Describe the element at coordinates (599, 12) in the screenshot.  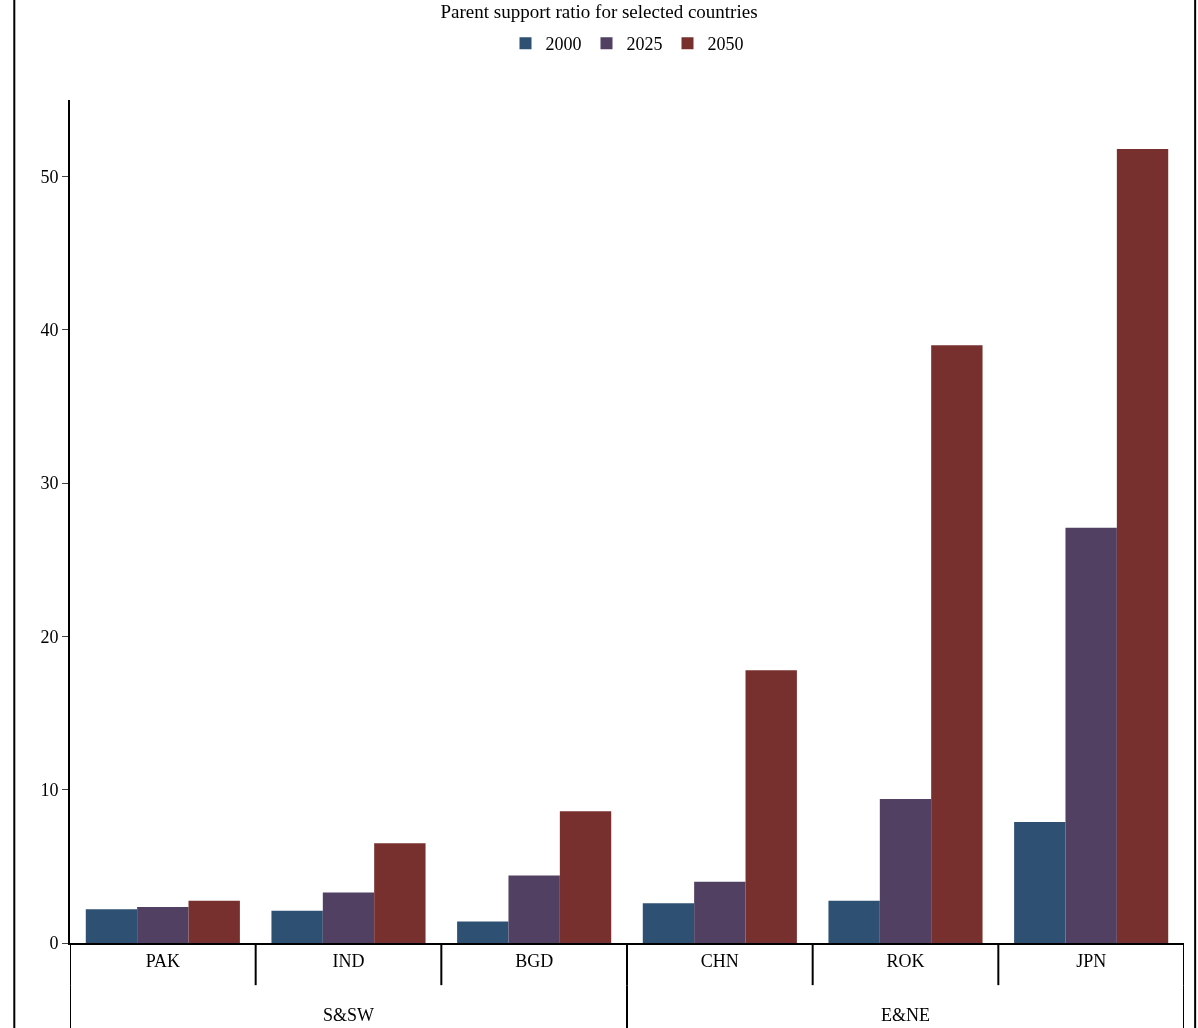
I see `chart-title: Parent support ratio for selected countries` at that location.